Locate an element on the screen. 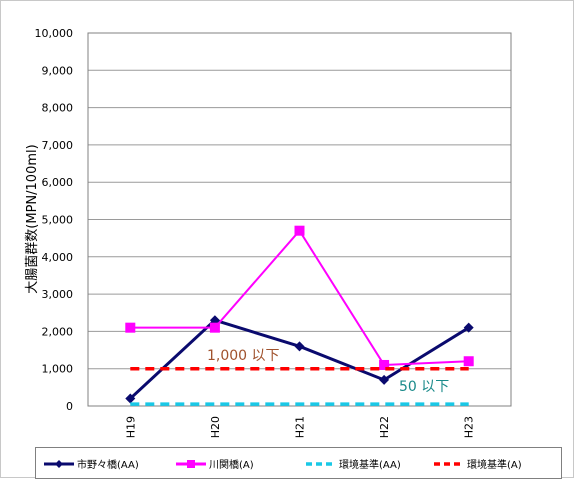  y-tick-label: 10,000 is located at coordinates (54, 33).